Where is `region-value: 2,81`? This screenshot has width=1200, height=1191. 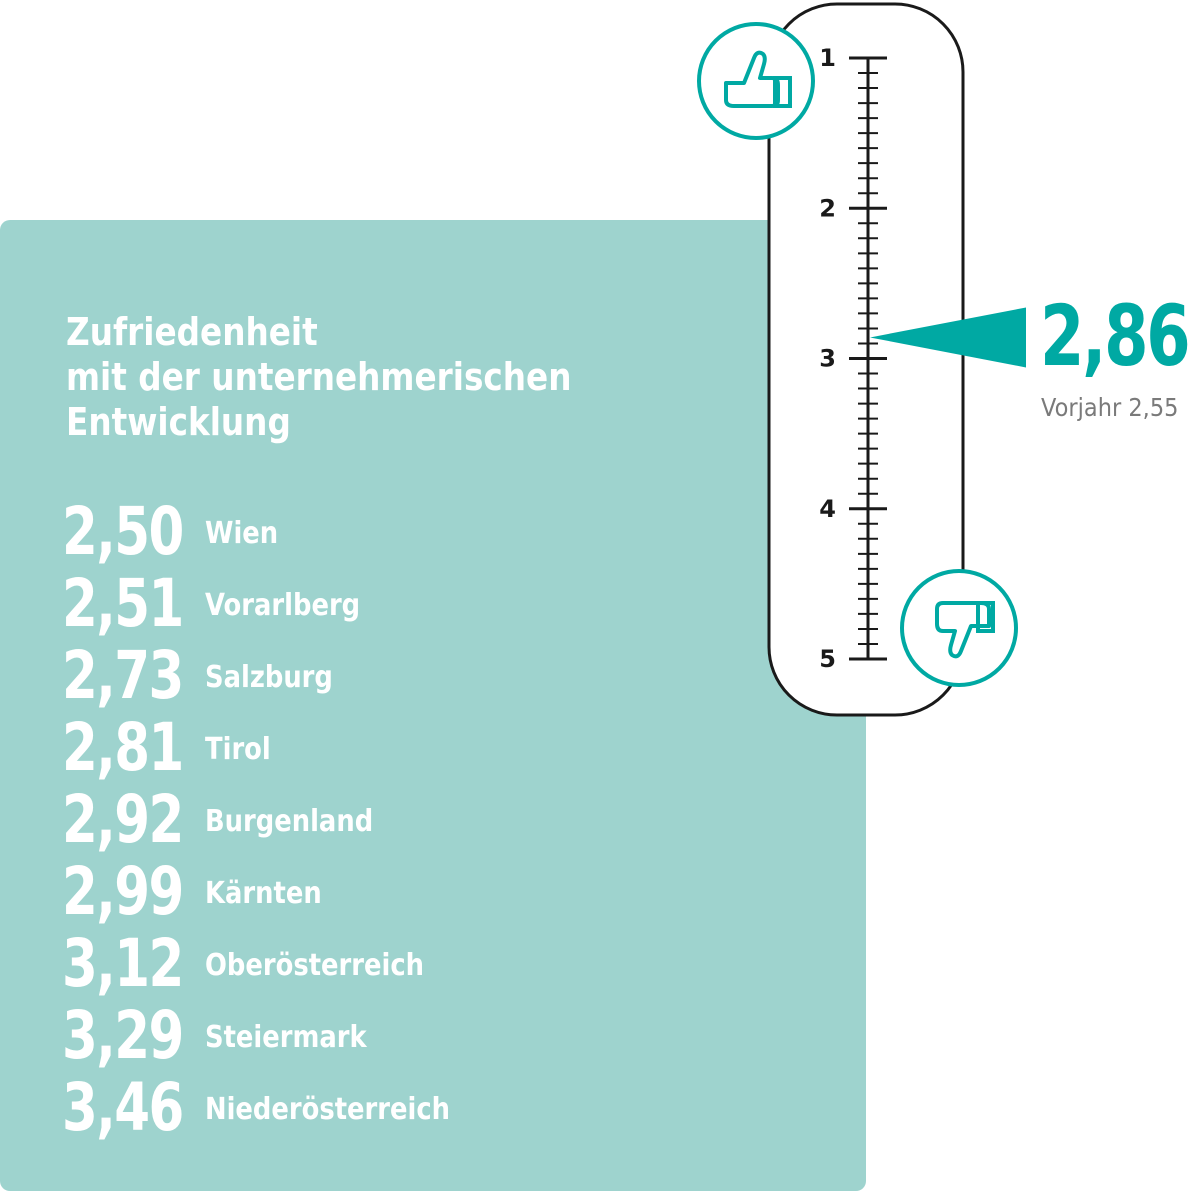 region-value: 2,81 is located at coordinates (123, 747).